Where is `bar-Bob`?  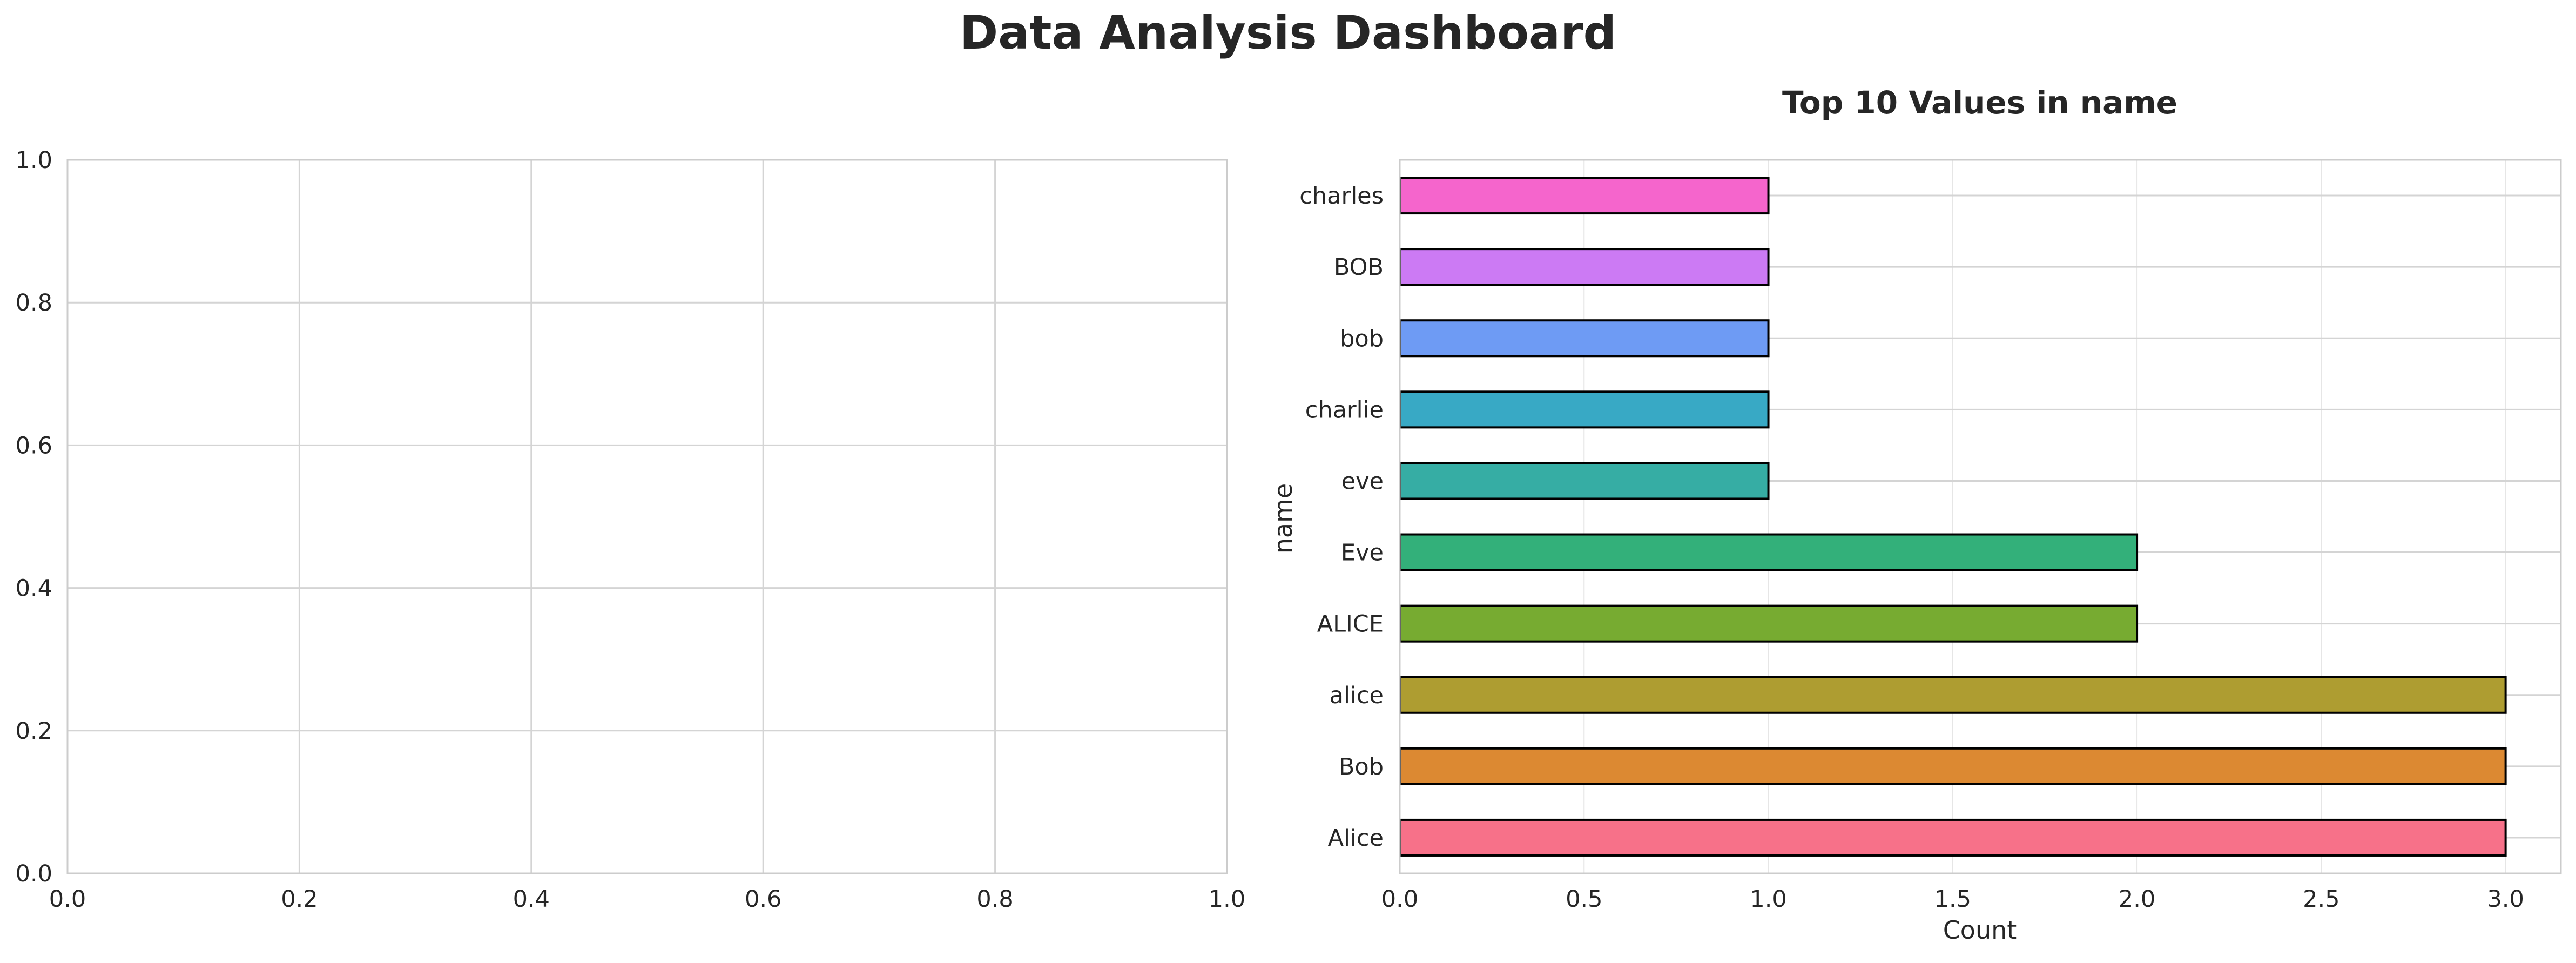 bar-Bob is located at coordinates (1953, 766).